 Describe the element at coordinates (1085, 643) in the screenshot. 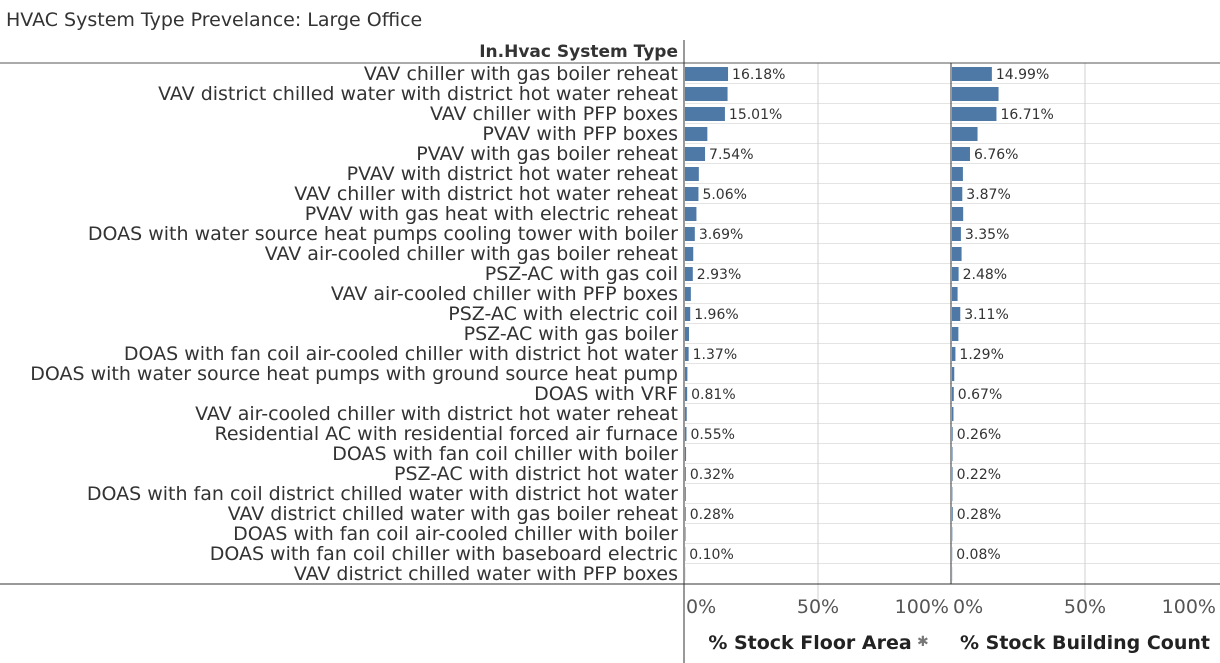

I see `measure-title: % Stock Building Count` at that location.